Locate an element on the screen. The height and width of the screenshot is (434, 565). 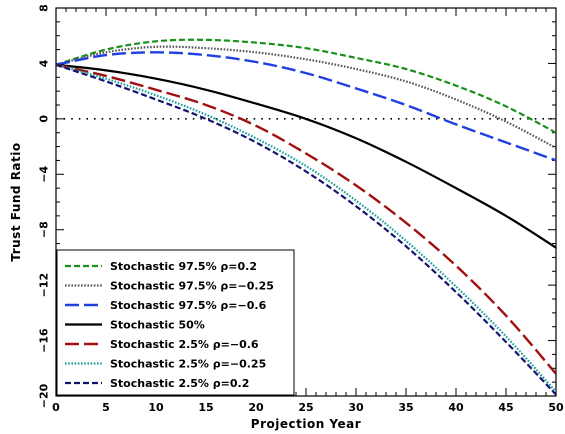
x-tick-label: 45 is located at coordinates (505, 407).